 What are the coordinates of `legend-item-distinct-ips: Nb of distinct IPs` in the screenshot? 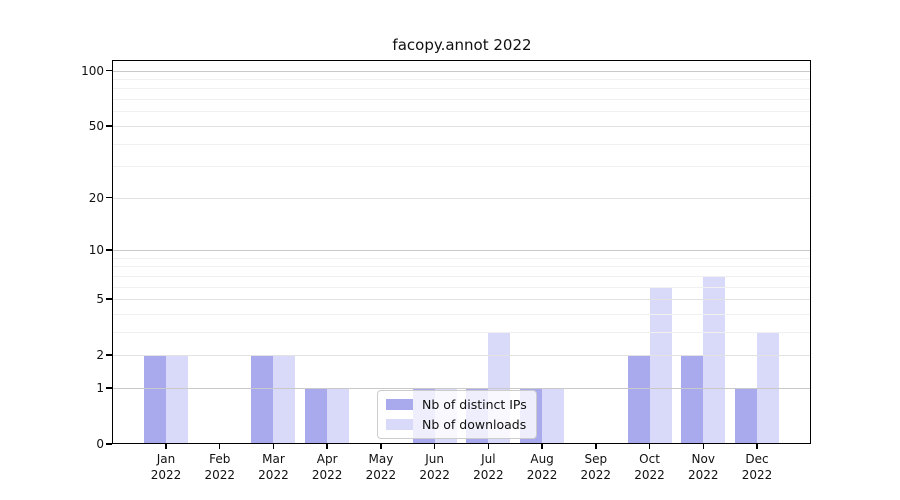 It's located at (456, 404).